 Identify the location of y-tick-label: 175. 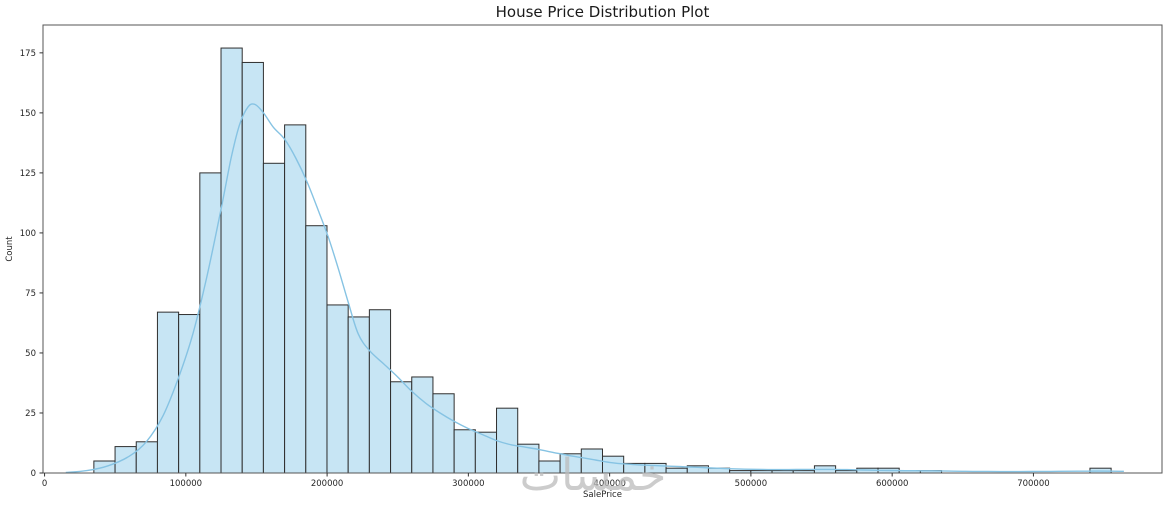
(28, 54).